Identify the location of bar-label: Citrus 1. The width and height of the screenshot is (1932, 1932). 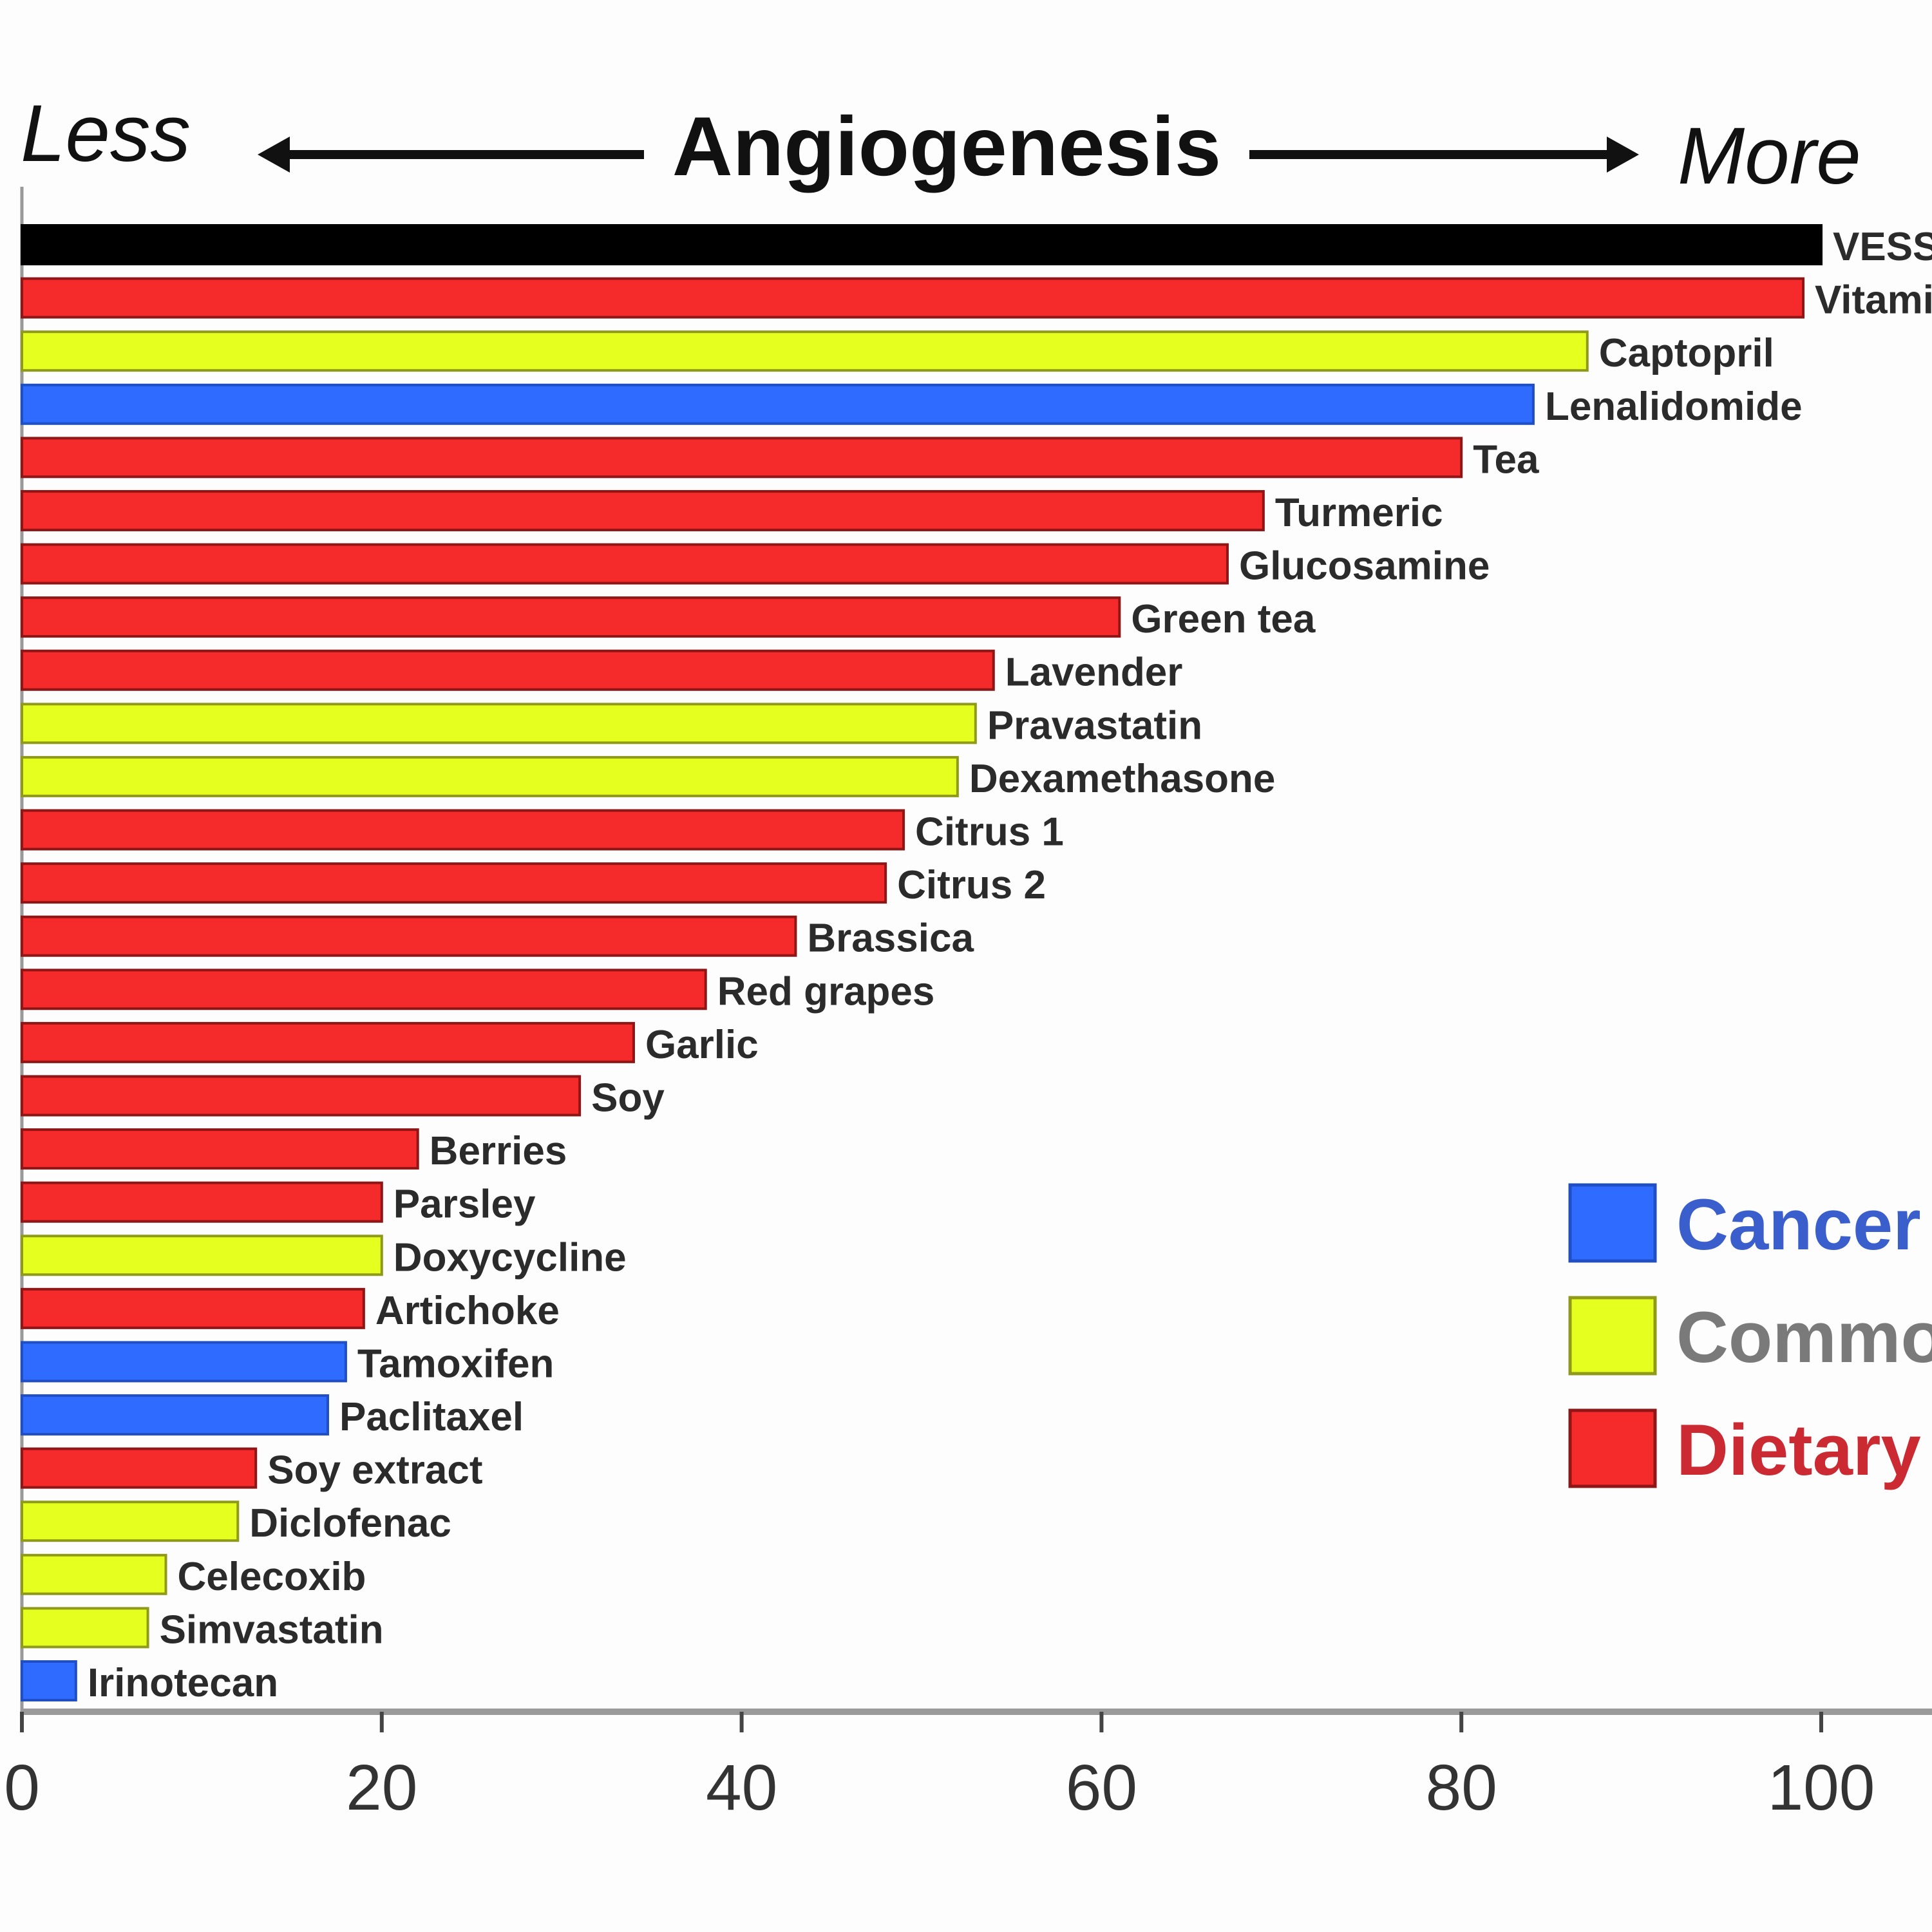
(989, 833).